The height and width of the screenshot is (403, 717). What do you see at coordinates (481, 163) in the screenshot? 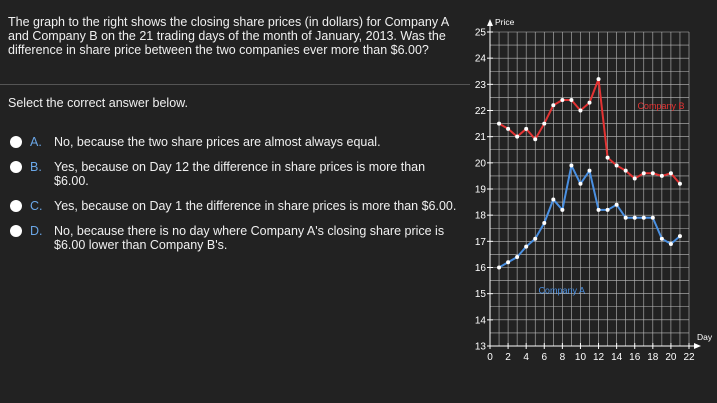
I see `y-tick-label: 20` at bounding box center [481, 163].